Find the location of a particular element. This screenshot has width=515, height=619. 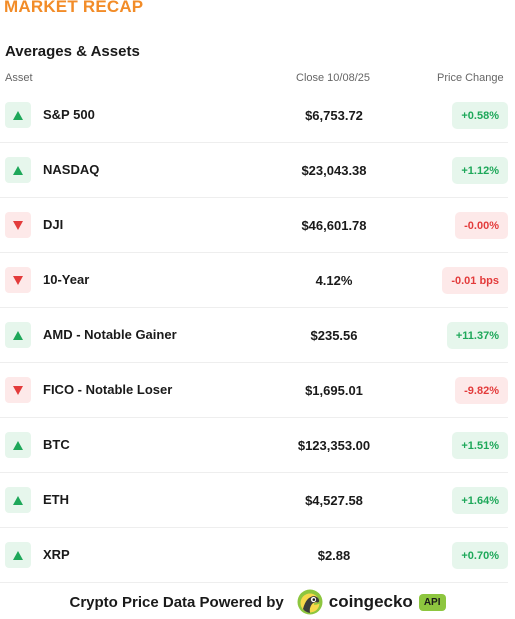

close-price: $6,753.72 is located at coordinates (334, 115).